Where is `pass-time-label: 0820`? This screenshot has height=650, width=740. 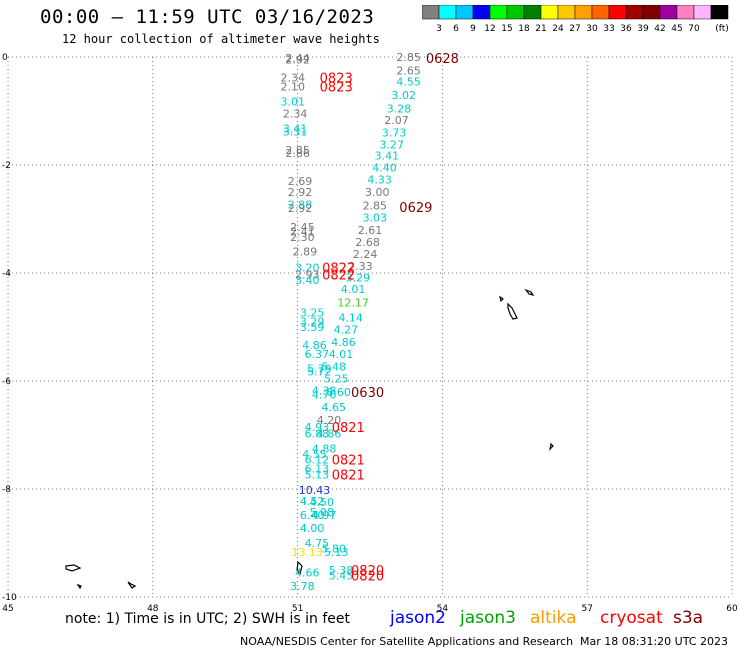 pass-time-label: 0820 is located at coordinates (367, 571).